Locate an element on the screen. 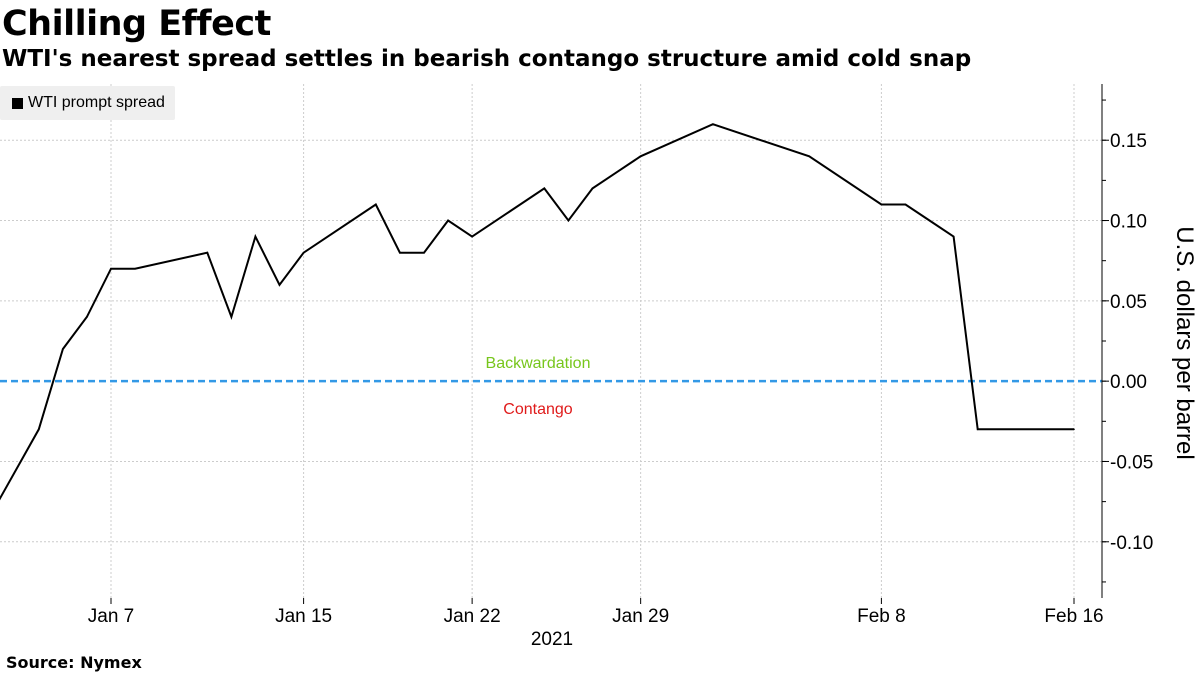 The image size is (1200, 675). legend-swatch is located at coordinates (17, 103).